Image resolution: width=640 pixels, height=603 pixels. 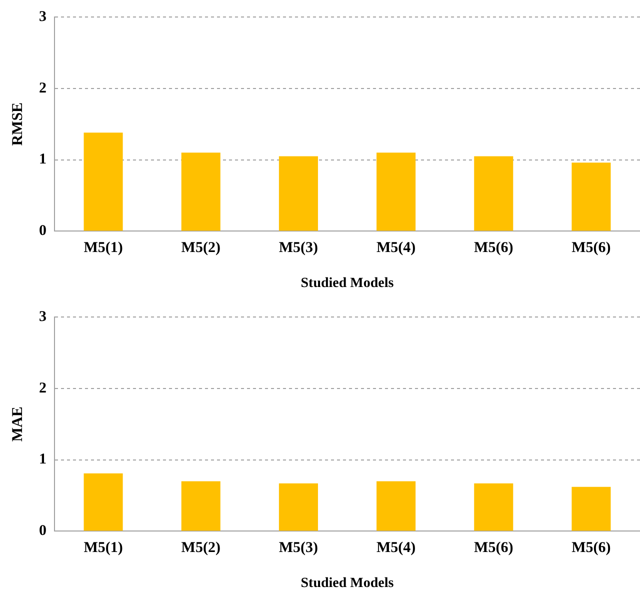 What do you see at coordinates (18, 424) in the screenshot?
I see `y-axis-title: MAE` at bounding box center [18, 424].